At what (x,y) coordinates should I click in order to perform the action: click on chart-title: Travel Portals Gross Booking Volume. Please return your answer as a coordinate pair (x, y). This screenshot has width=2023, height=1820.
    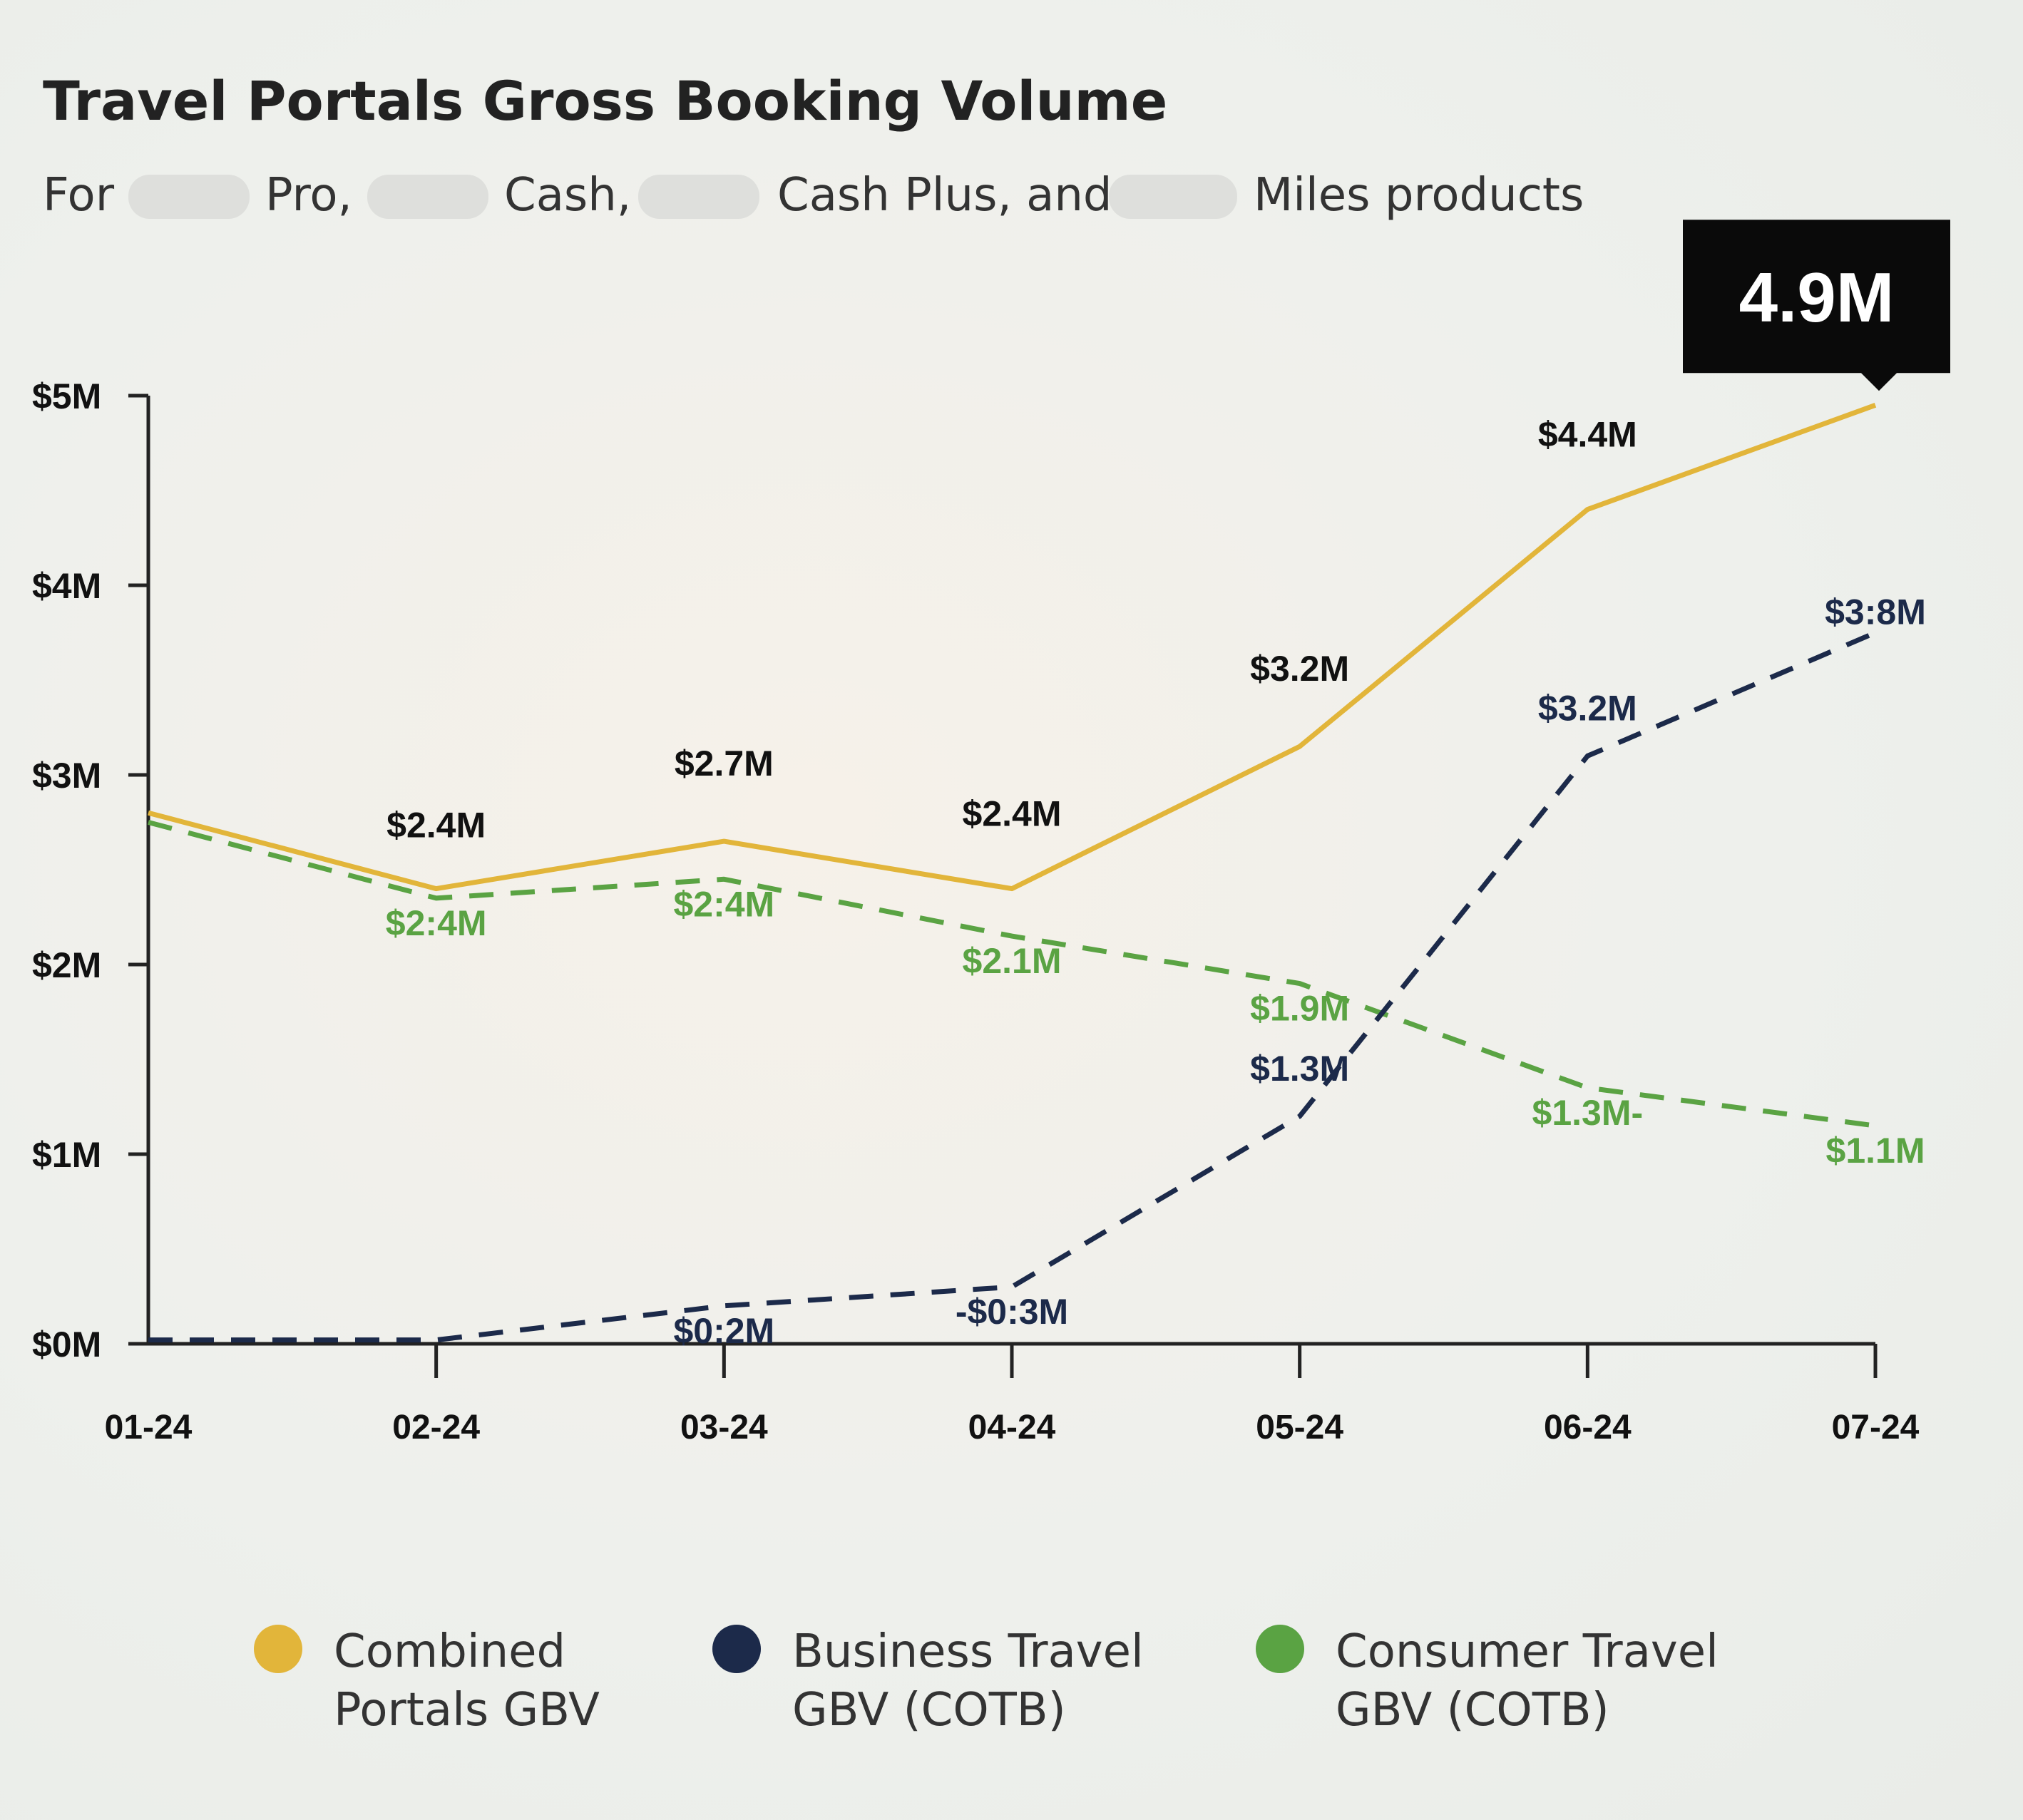
    Looking at the image, I should click on (605, 101).